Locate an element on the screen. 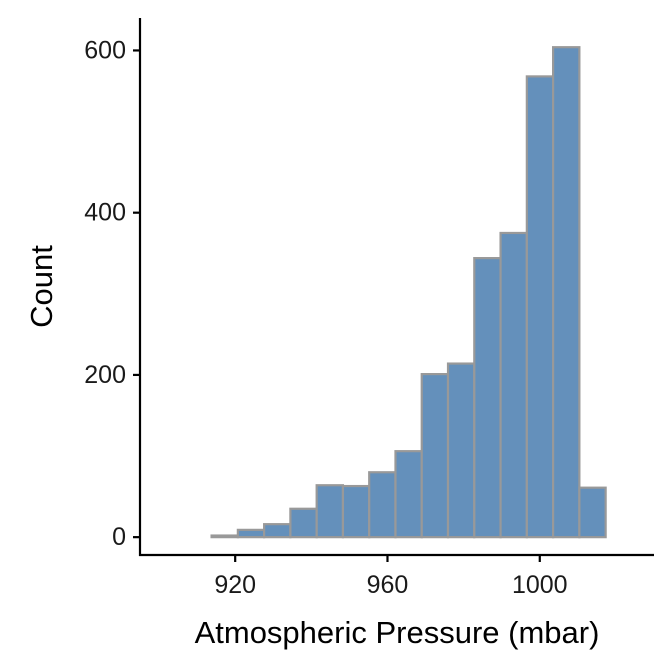  y-tick-label: 0 is located at coordinates (119, 537).